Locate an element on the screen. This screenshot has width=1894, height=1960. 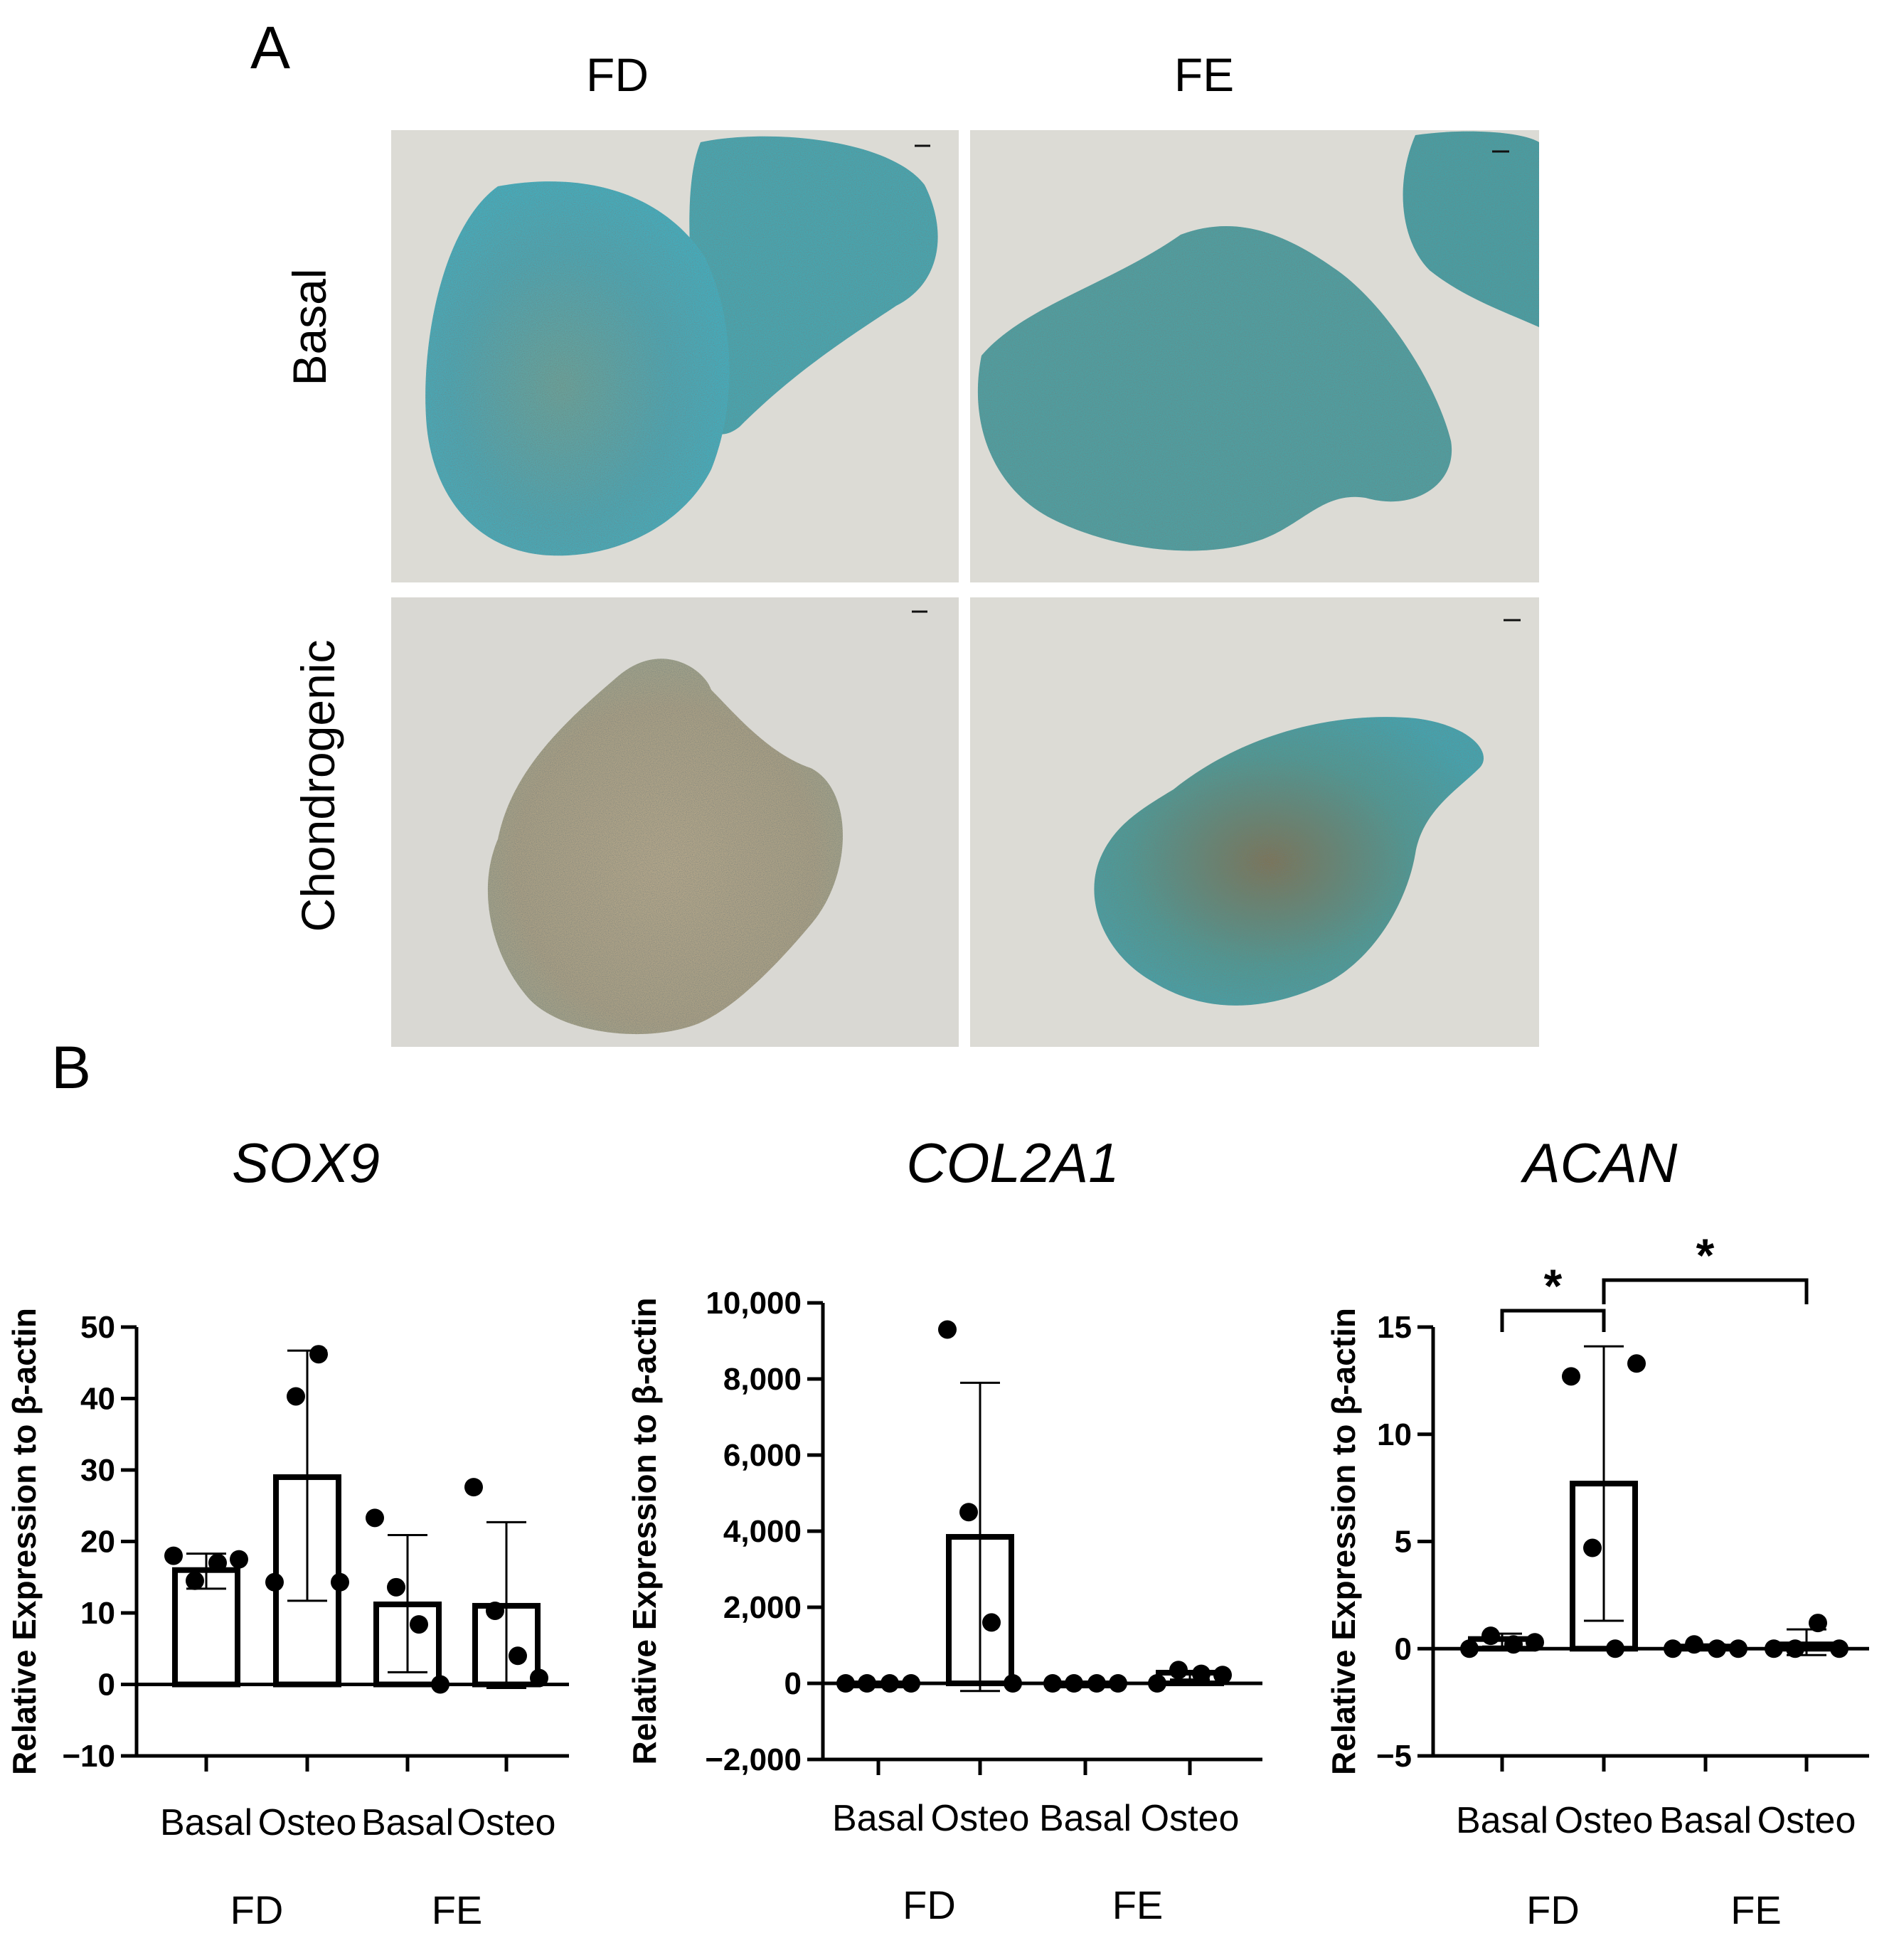
chart-title: SOX9 is located at coordinates (306, 1162).